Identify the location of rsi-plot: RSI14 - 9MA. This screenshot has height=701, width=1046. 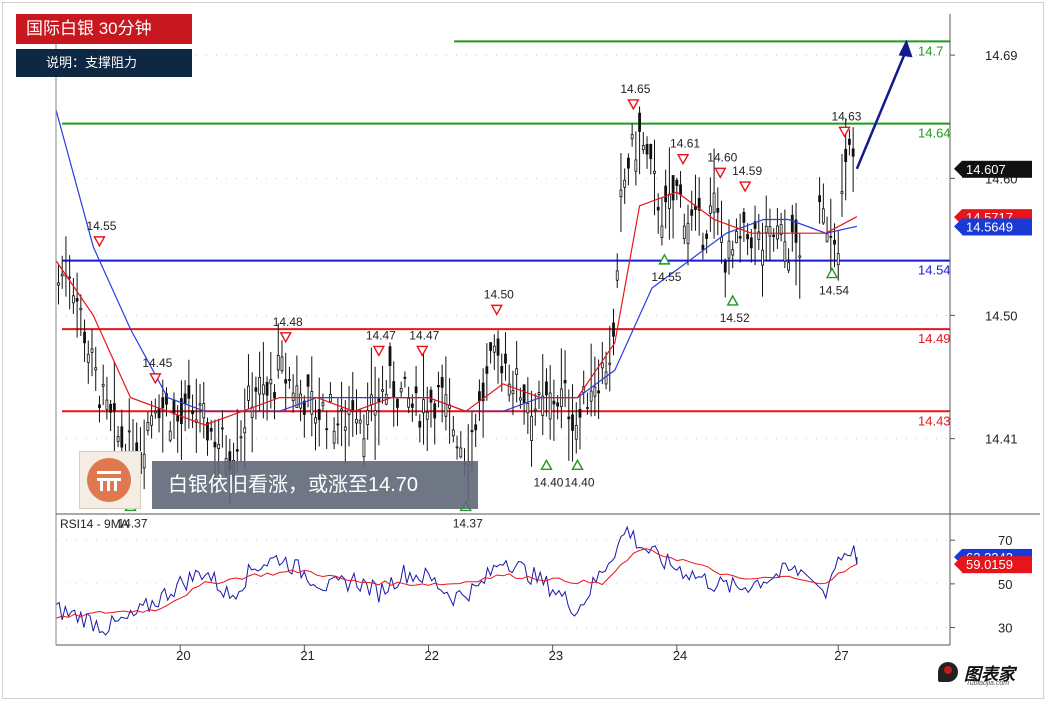
(502, 576).